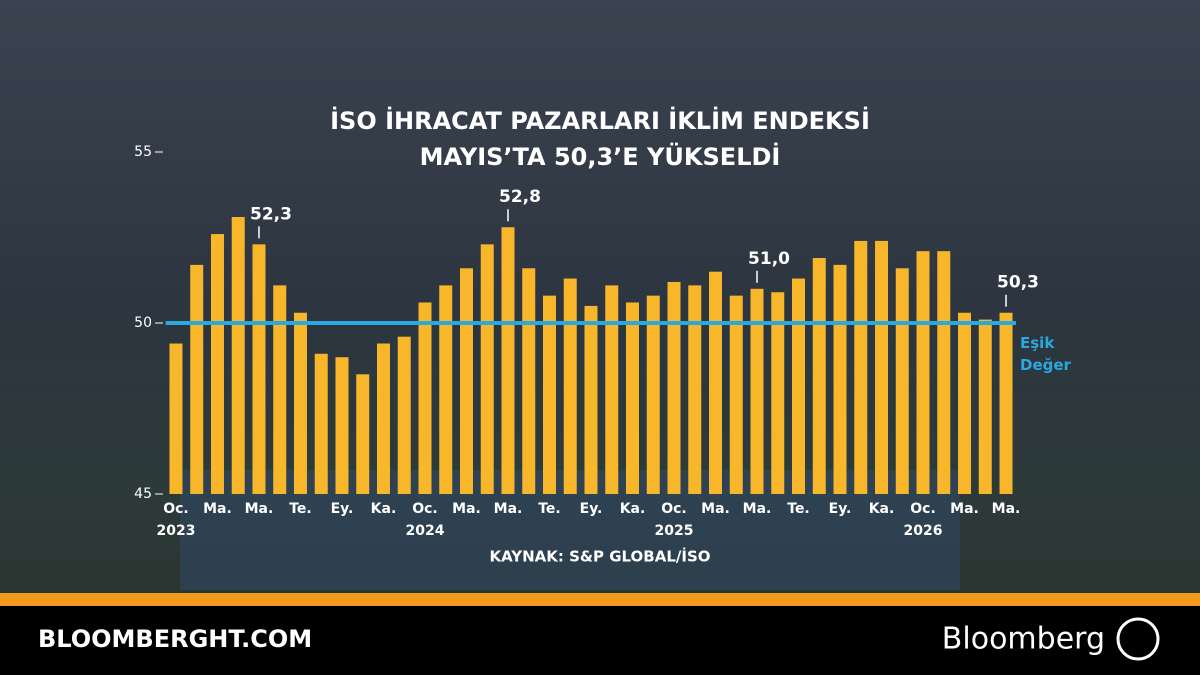  Describe the element at coordinates (674, 520) in the screenshot. I see `x-tick-label: Oc. 2025` at that location.